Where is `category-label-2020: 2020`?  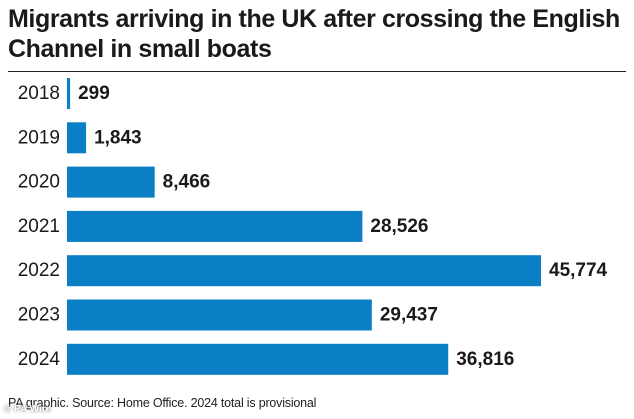 category-label-2020: 2020 is located at coordinates (39, 182).